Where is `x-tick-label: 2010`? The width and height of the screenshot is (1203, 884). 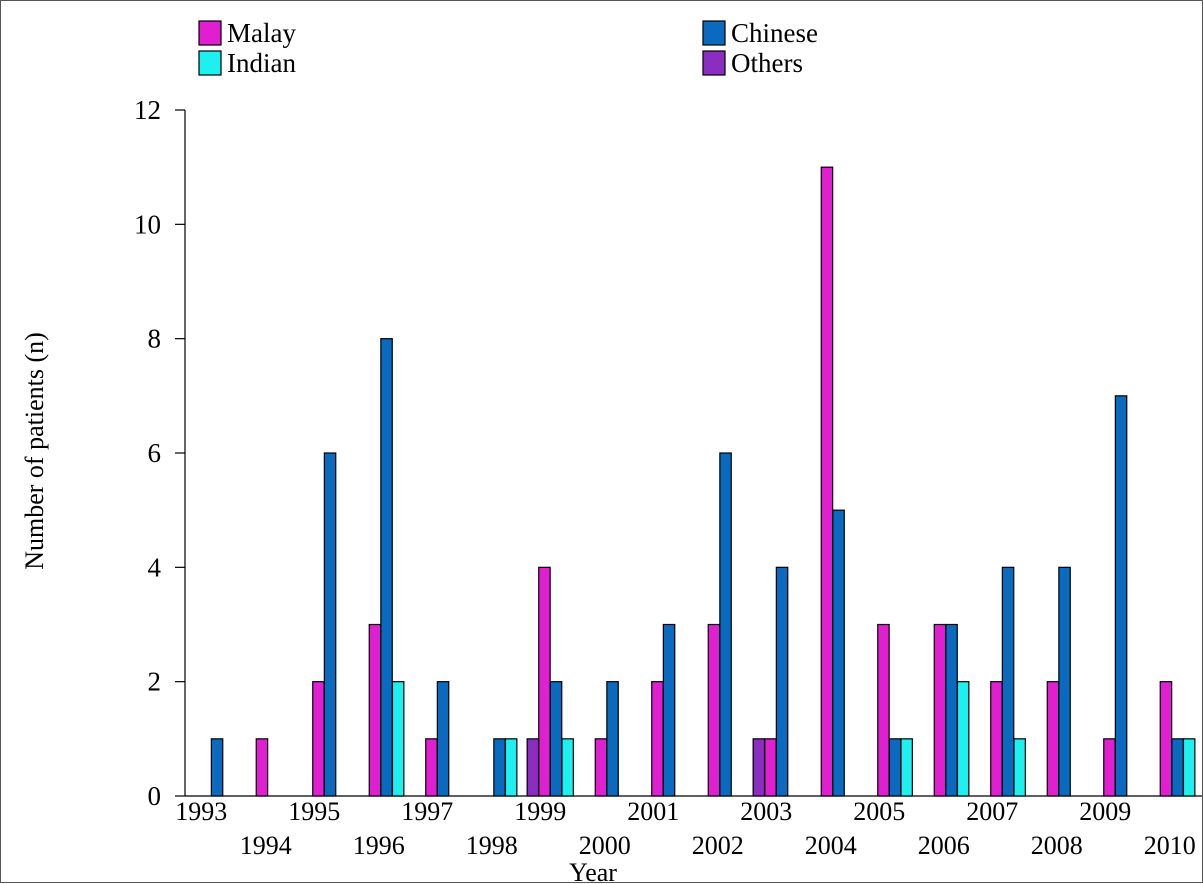 x-tick-label: 2010 is located at coordinates (1170, 845).